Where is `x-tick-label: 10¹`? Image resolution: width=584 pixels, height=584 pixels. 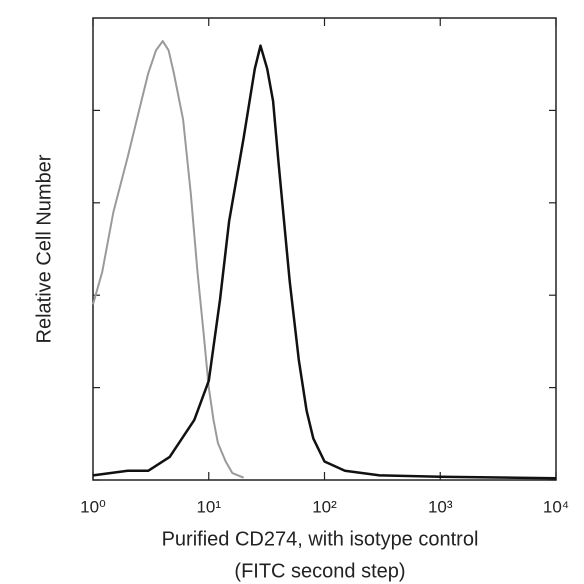
x-tick-label: 10¹ is located at coordinates (208, 506).